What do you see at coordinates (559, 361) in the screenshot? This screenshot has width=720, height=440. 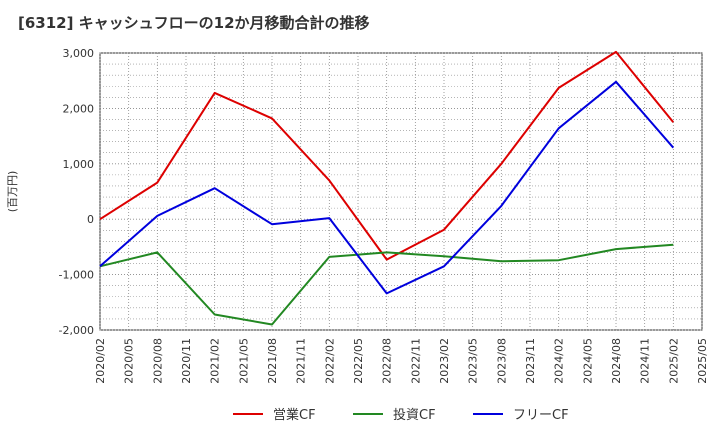 I see `x-tick-label: 2024/02` at bounding box center [559, 361].